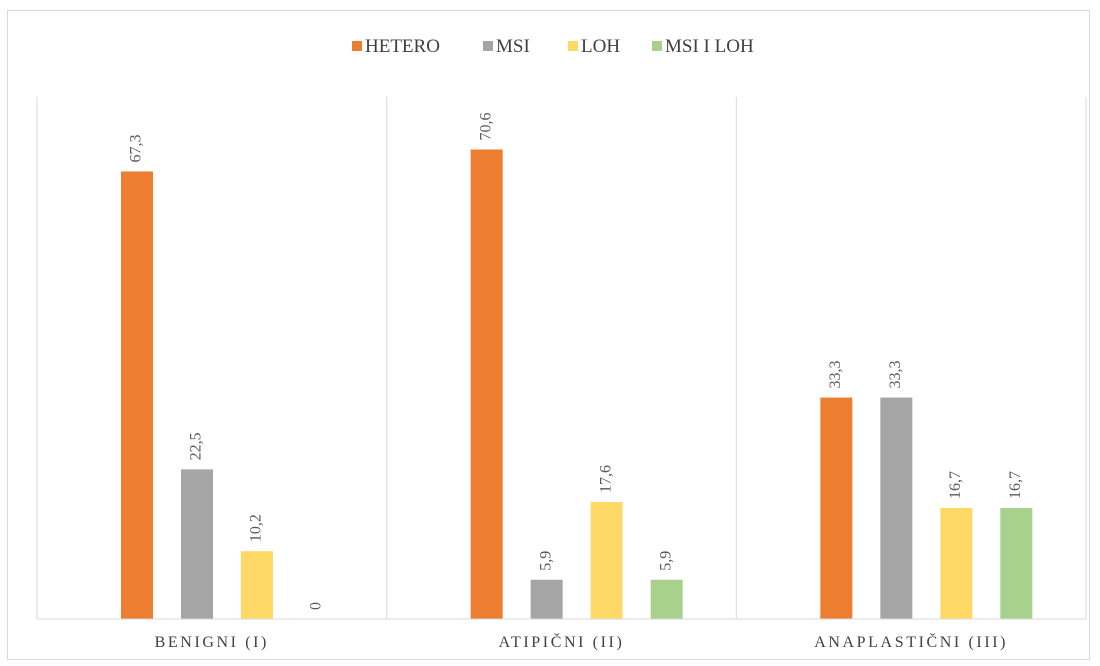  I want to click on bar-msi-i-loh-atipicni-ii, so click(666, 599).